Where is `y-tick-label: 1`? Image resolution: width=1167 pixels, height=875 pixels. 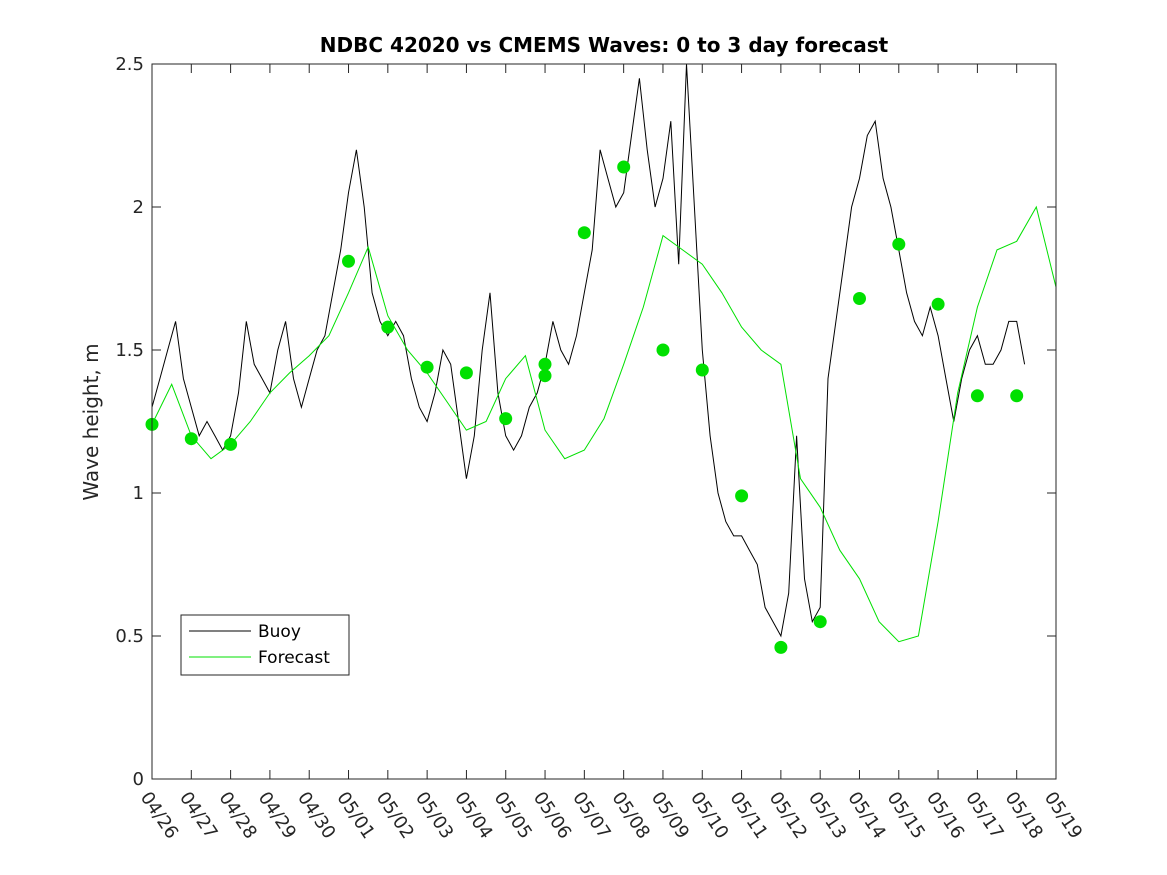 y-tick-label: 1 is located at coordinates (138, 493).